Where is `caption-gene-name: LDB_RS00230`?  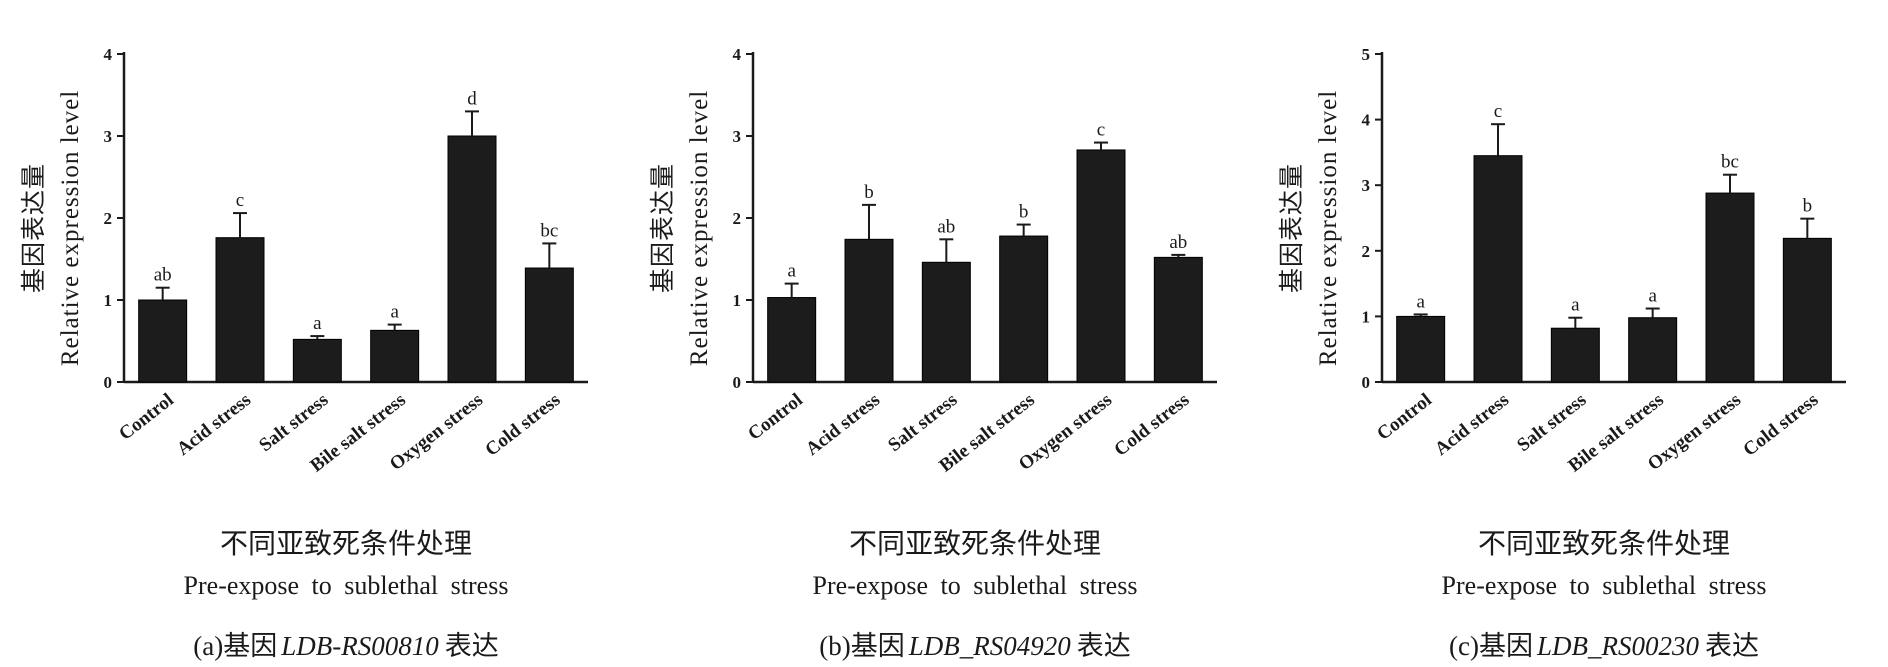 caption-gene-name: LDB_RS00230 is located at coordinates (1618, 646).